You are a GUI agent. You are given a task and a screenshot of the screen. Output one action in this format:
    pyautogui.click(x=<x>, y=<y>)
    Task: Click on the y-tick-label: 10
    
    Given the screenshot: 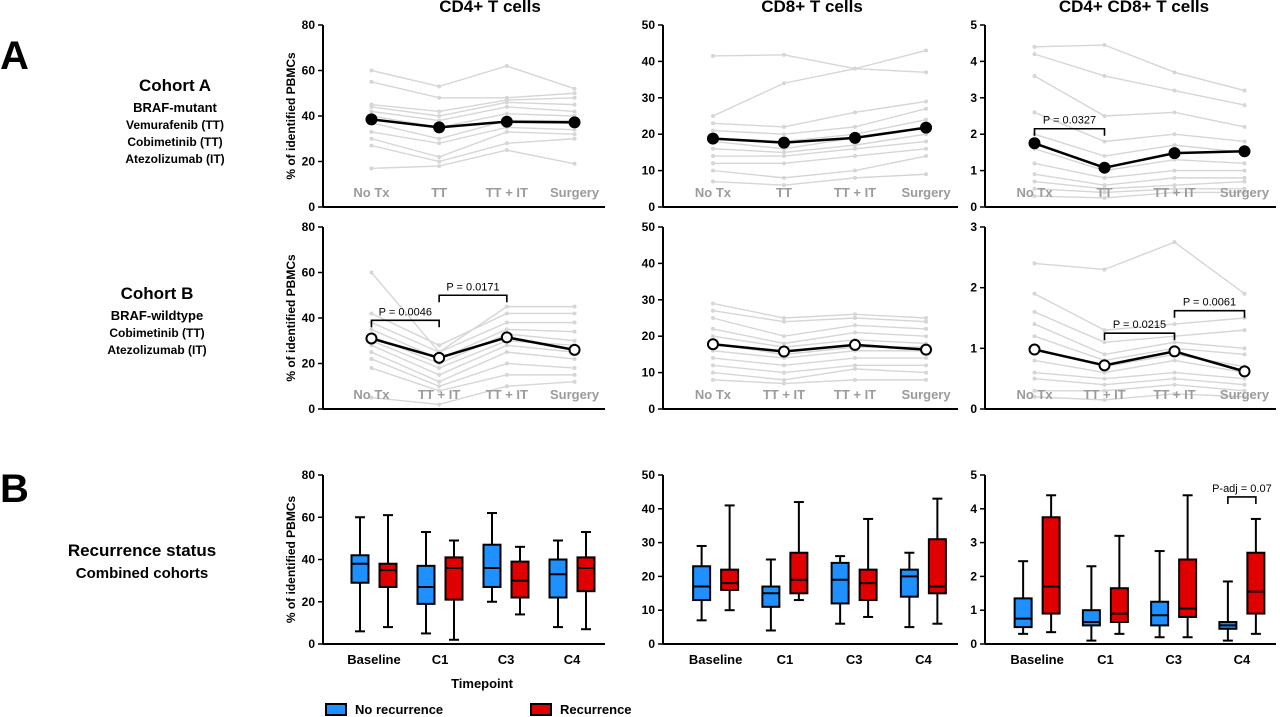 What is the action you would take?
    pyautogui.click(x=649, y=373)
    